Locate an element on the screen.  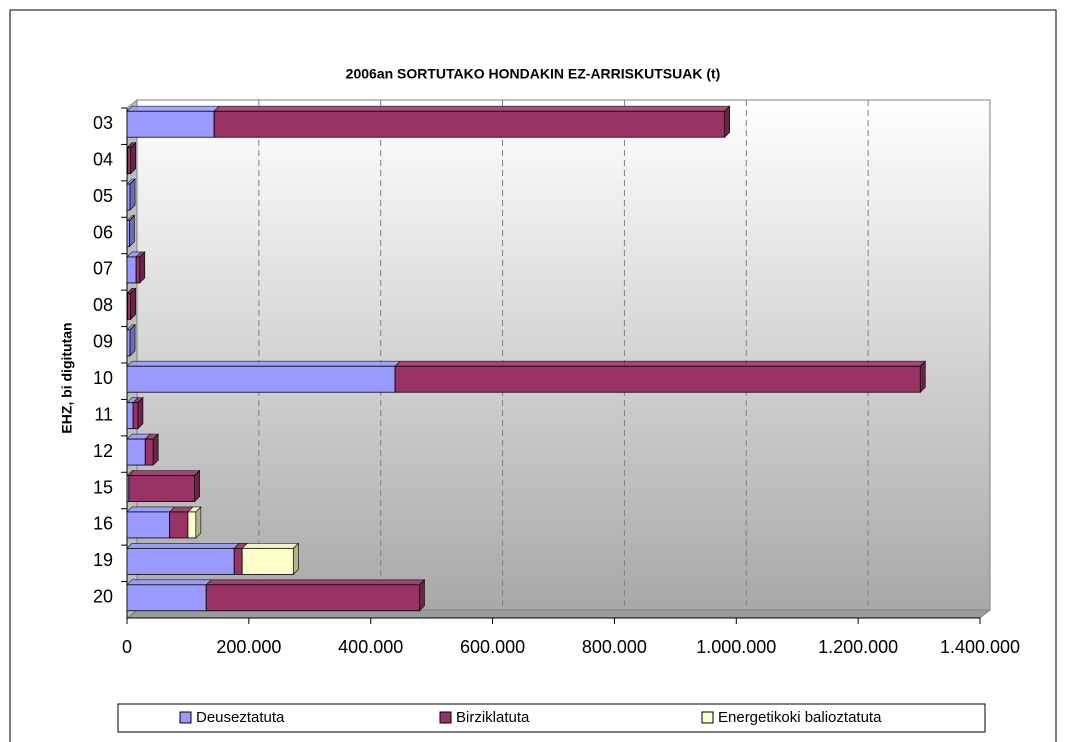
y-tick-label: 10 is located at coordinates (103, 378).